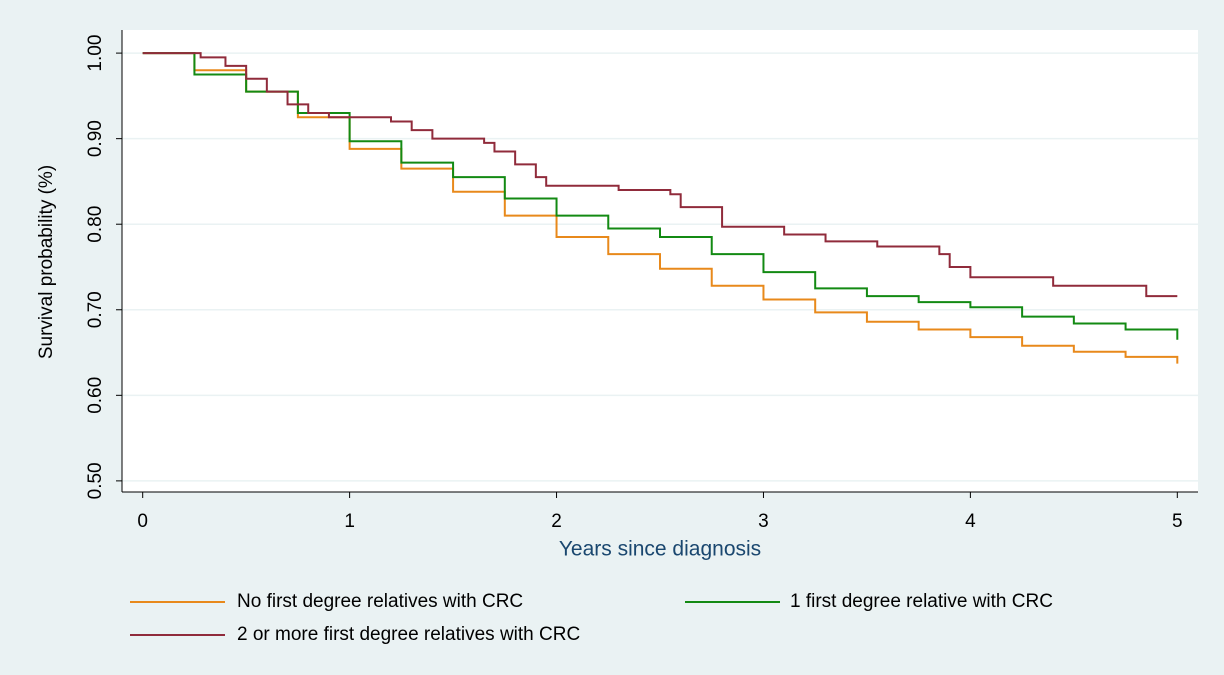 This screenshot has height=675, width=1224. What do you see at coordinates (95, 138) in the screenshot?
I see `y-tick-label: 0.90` at bounding box center [95, 138].